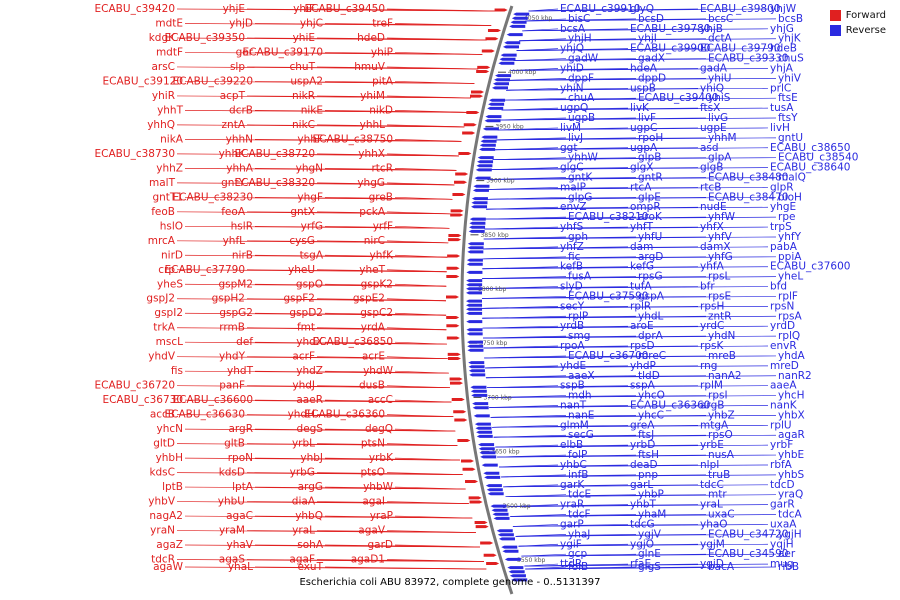 This screenshot has height=600, width=900. I want to click on forward-gene-label: treF, so click(382, 23).